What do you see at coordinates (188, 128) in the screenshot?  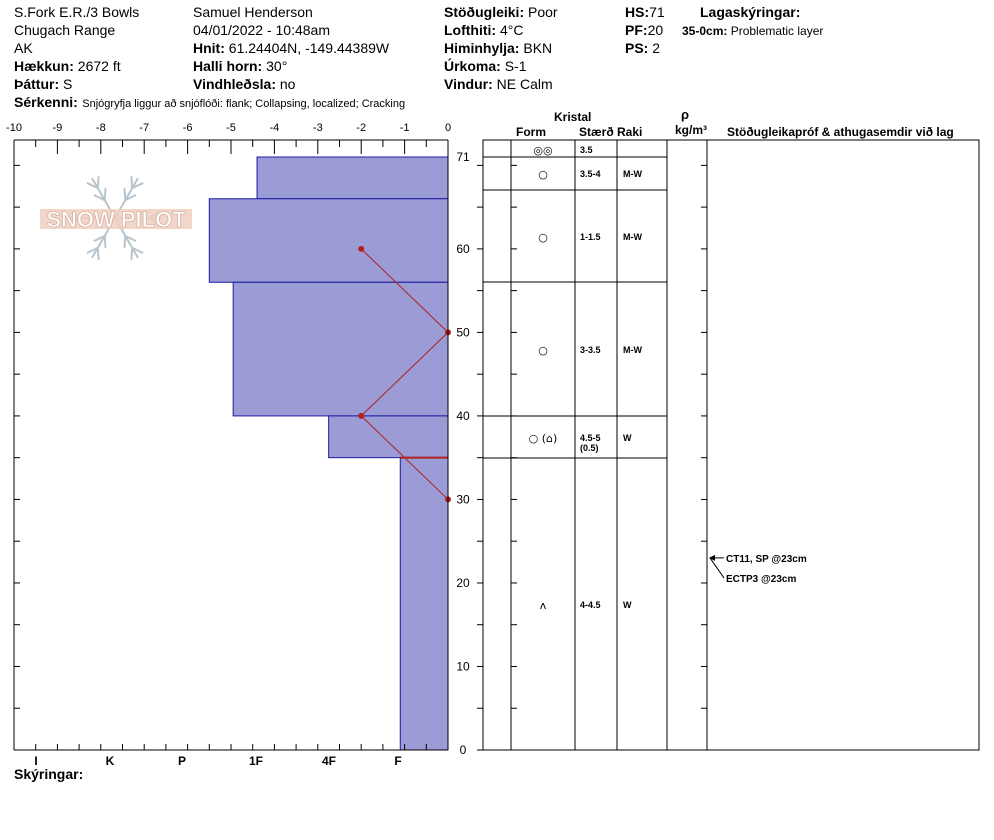 I see `temp-tick-label: -6` at bounding box center [188, 128].